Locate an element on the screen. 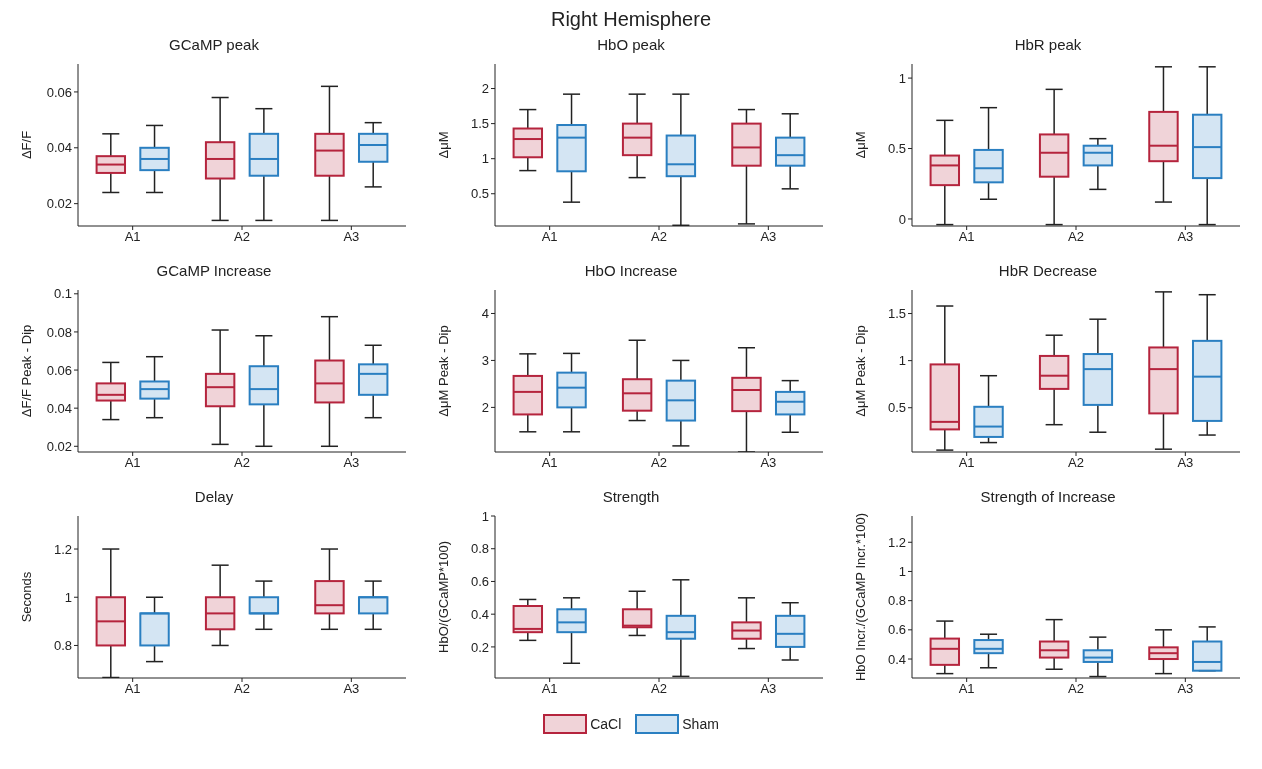 This screenshot has height=769, width=1262. chart-title: Strength is located at coordinates (631, 497).